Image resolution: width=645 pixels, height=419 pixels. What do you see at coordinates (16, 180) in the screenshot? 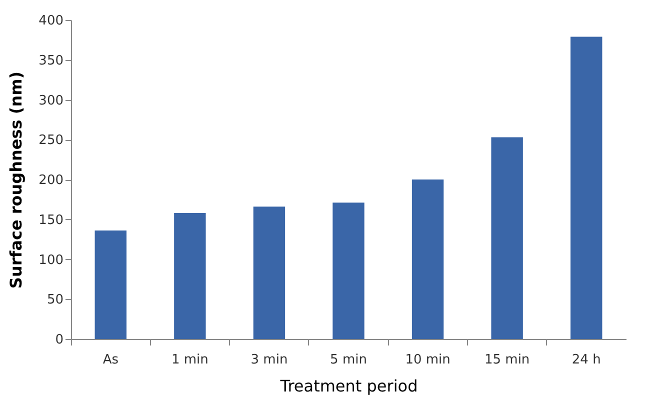
I see `y-axis-title: Surface roughness (nm)` at bounding box center [16, 180].